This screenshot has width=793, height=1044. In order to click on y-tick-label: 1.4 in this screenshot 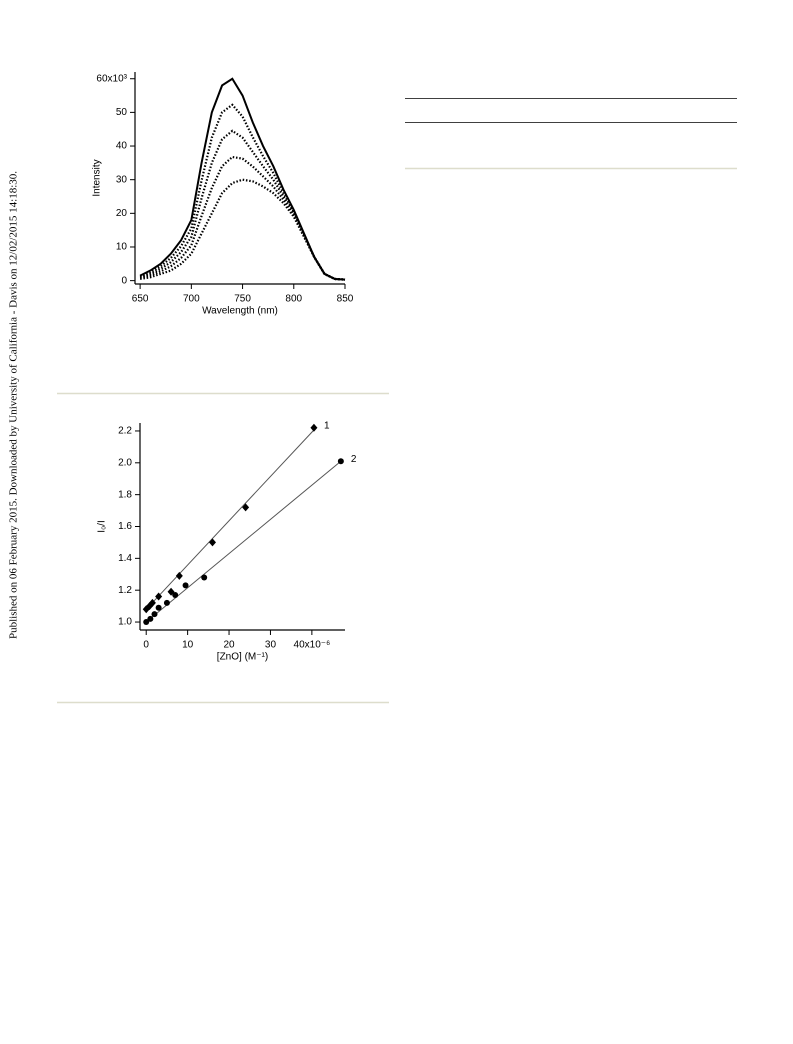, I will do `click(125, 558)`.